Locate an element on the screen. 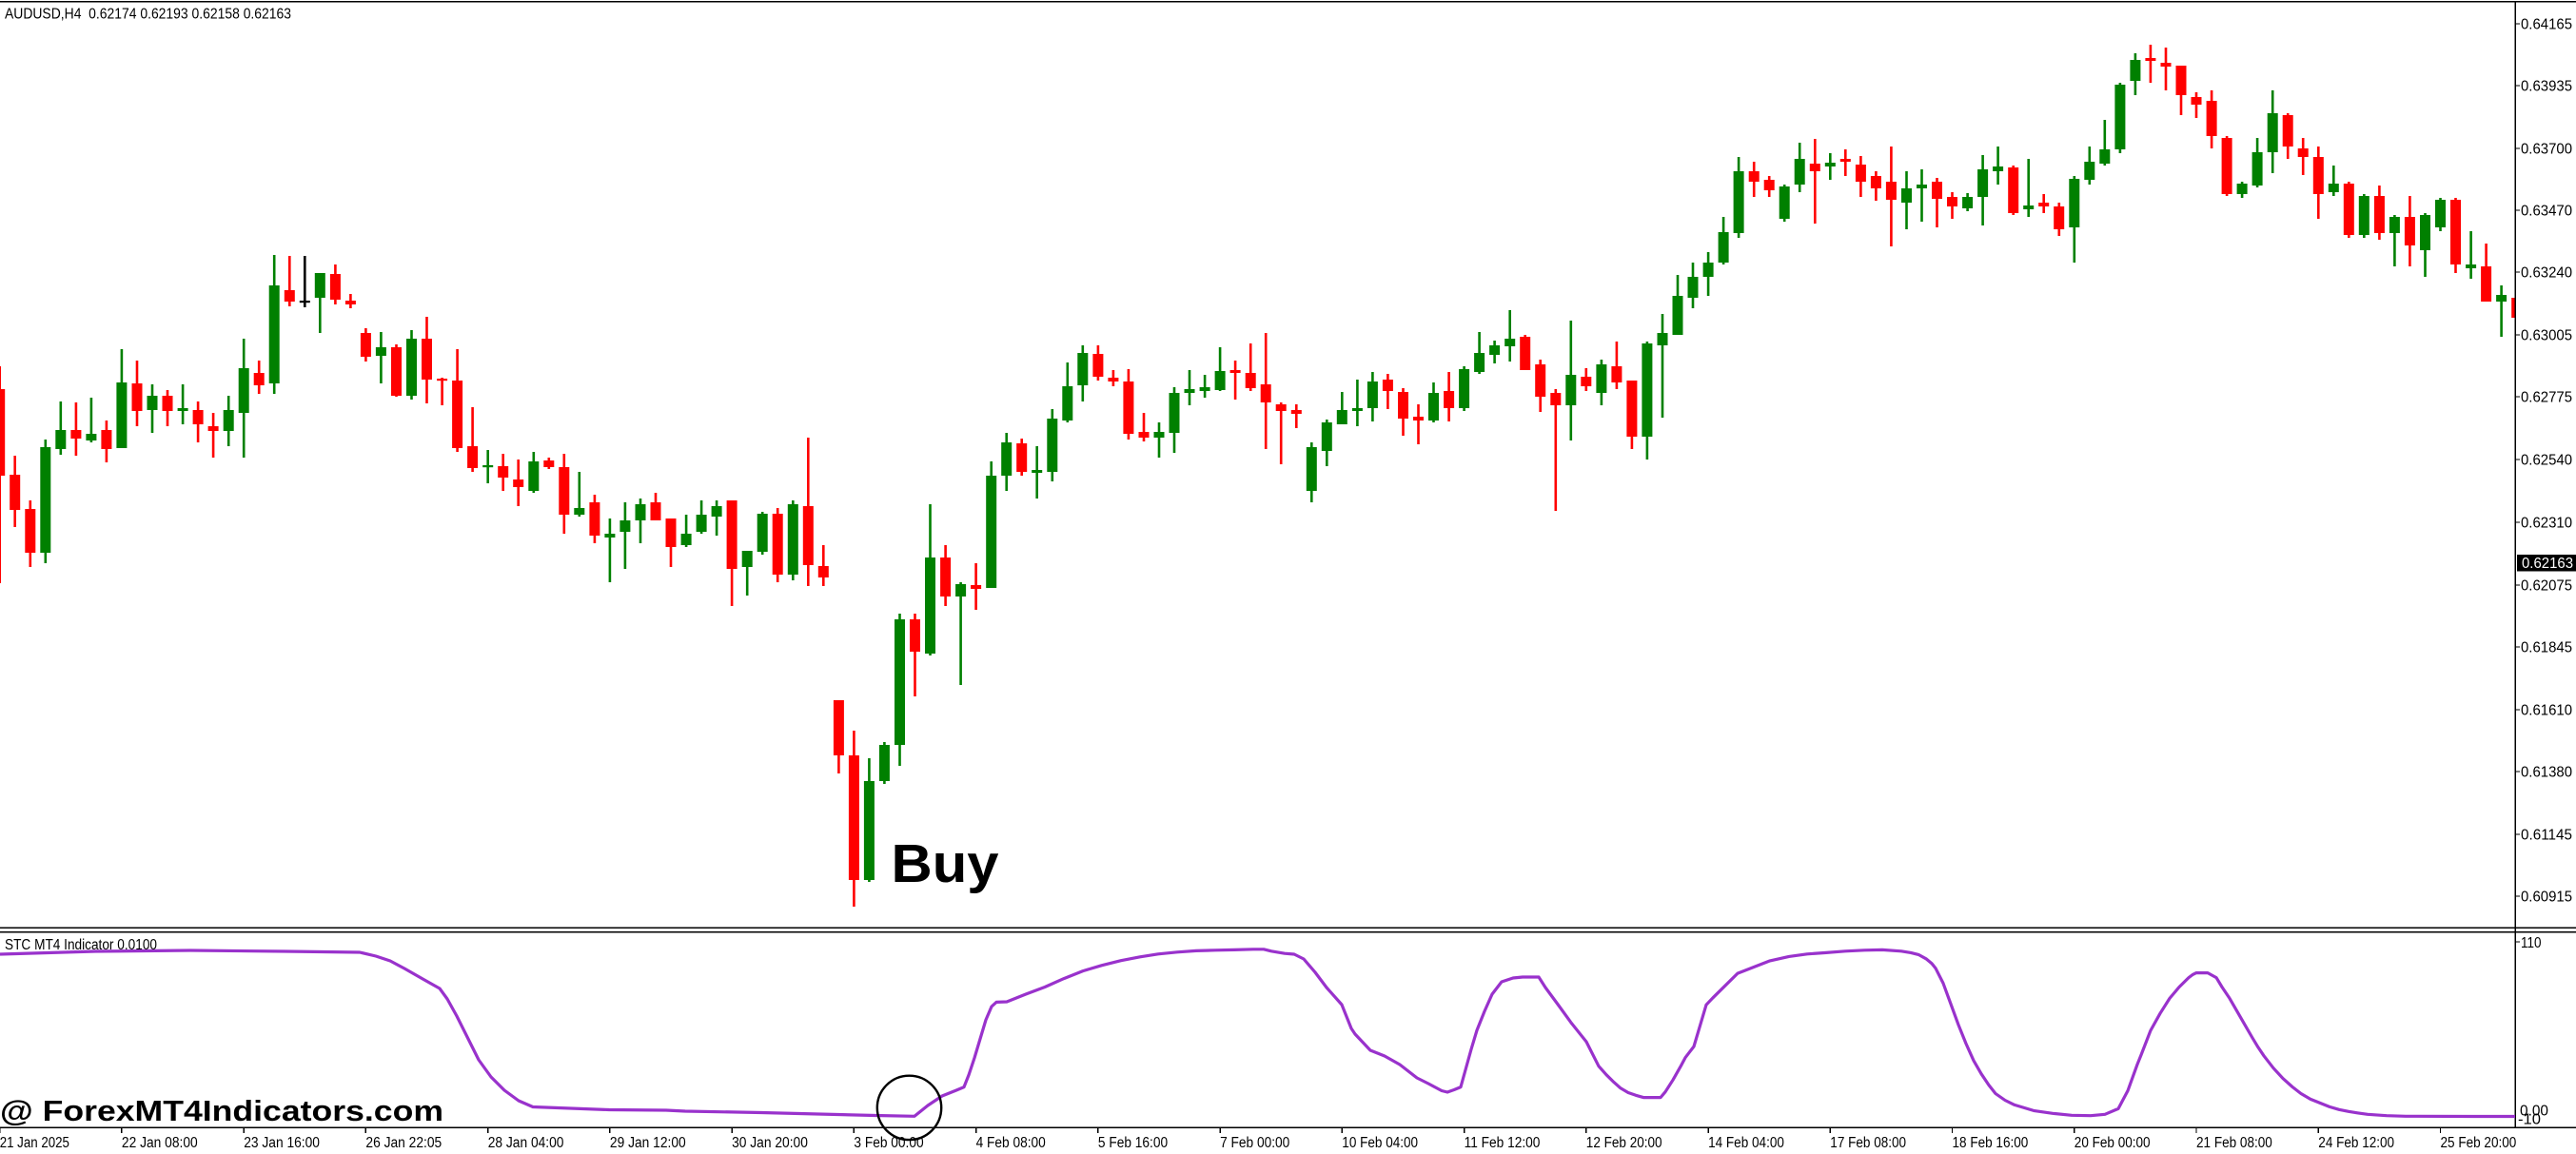 The height and width of the screenshot is (1154, 2576). svg-text: 23 Jan 16:00 is located at coordinates (282, 1142).